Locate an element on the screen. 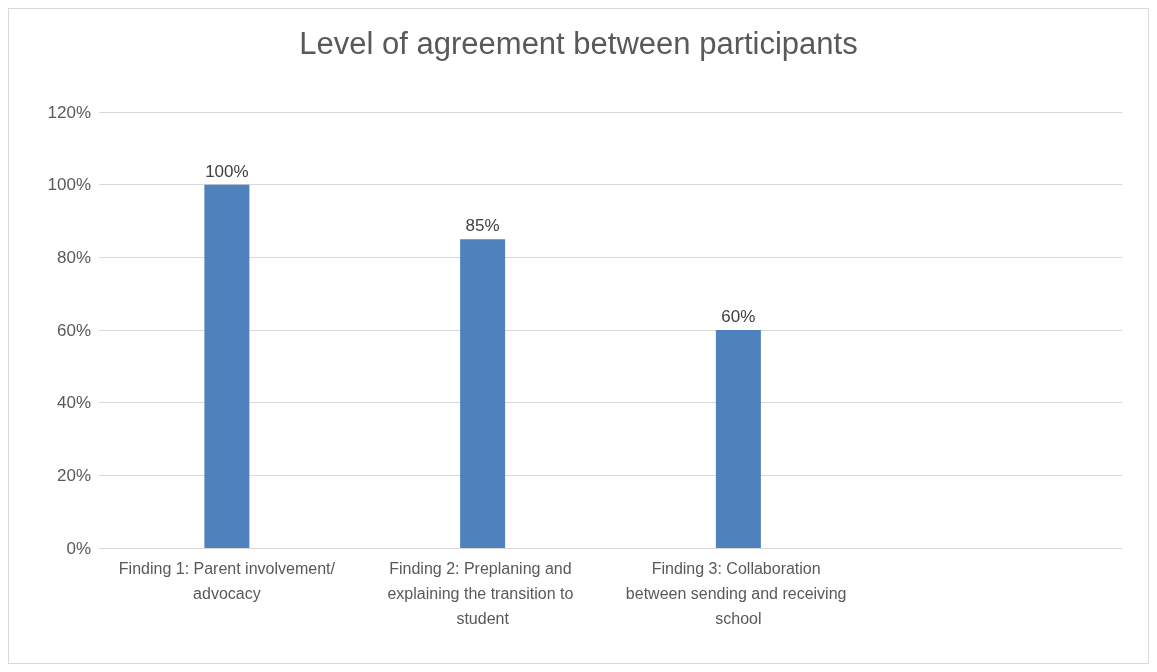 The width and height of the screenshot is (1157, 672). y-tick-label: 0% is located at coordinates (78, 548).